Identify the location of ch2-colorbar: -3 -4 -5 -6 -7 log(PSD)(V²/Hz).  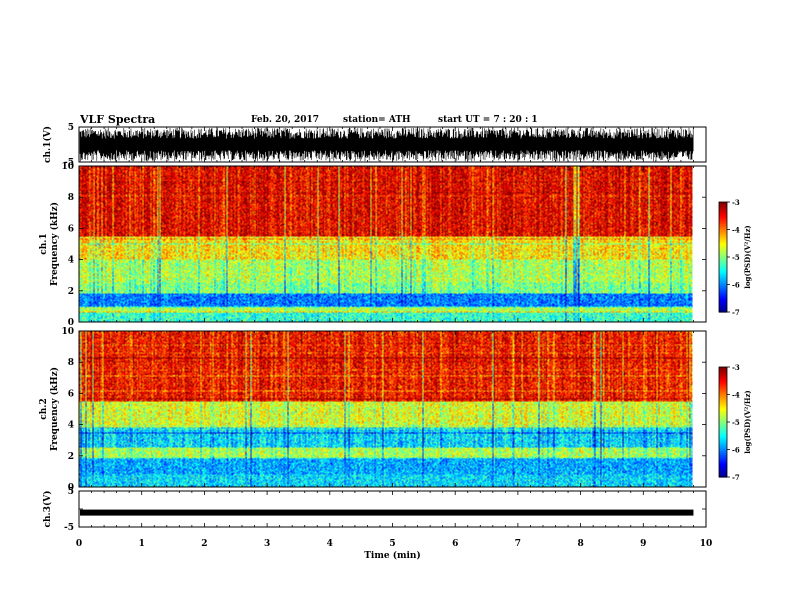
(735, 422).